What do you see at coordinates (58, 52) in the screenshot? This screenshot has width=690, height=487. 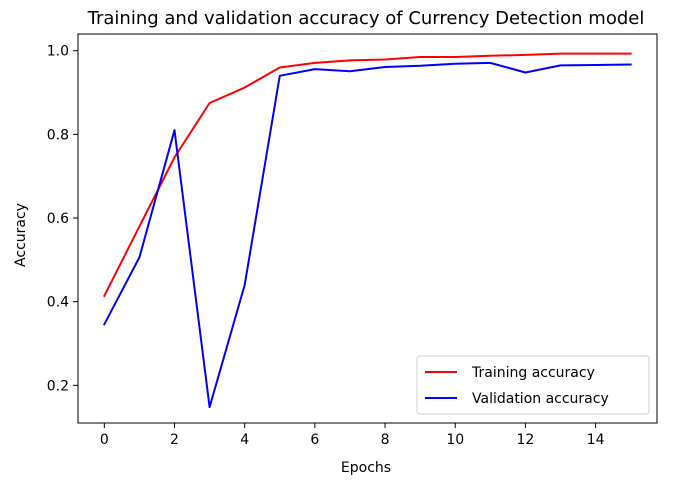 I see `y-tick-label: 1.0` at bounding box center [58, 52].